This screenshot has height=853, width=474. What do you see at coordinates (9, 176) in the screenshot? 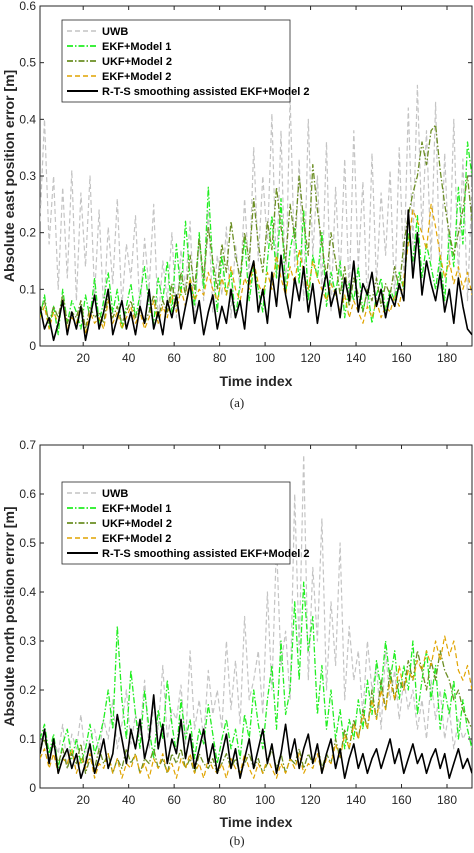
I see `y-axis-label: Absolute east position error [m]` at bounding box center [9, 176].